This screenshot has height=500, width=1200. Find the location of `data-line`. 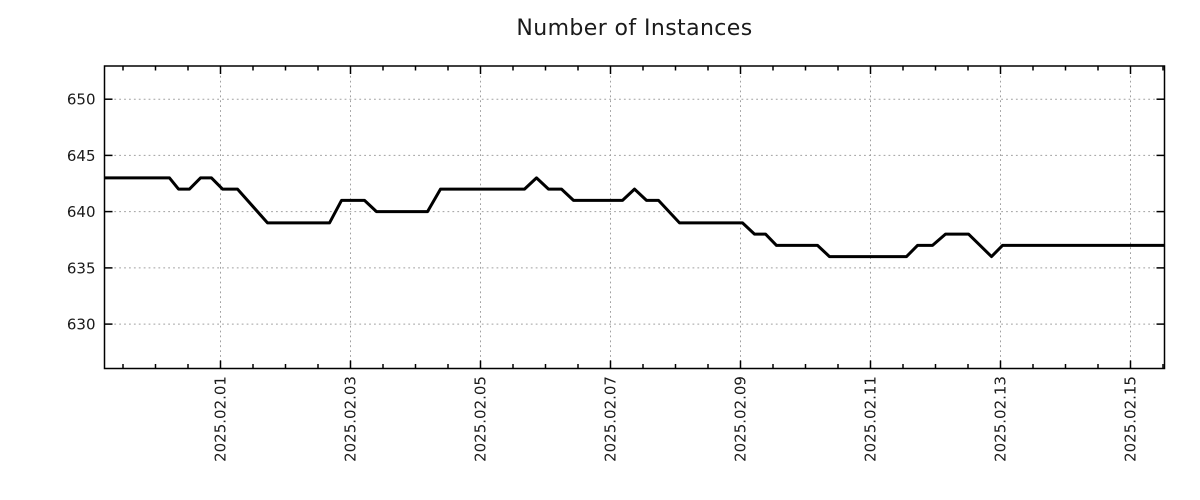

data-line is located at coordinates (634, 217).